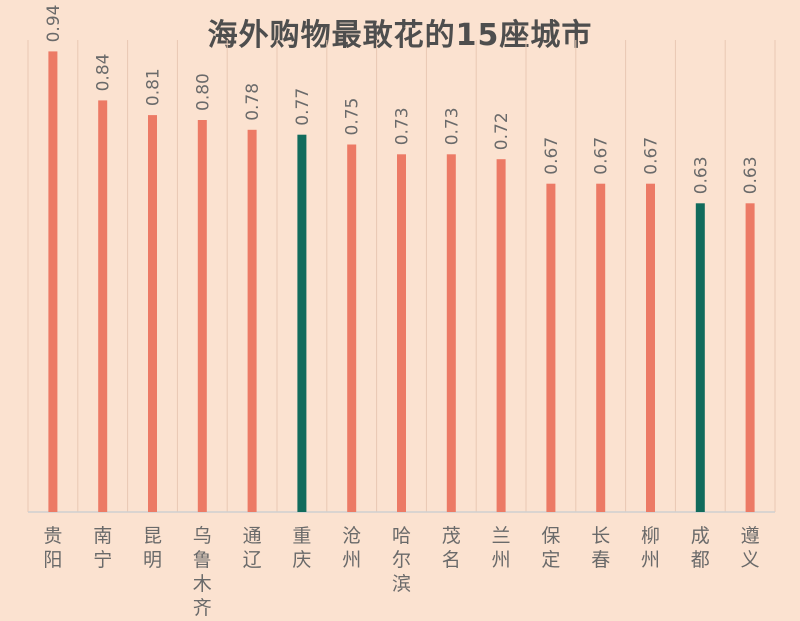 The height and width of the screenshot is (621, 800). Describe the element at coordinates (202, 608) in the screenshot. I see `x-tick-label: 齐` at that location.